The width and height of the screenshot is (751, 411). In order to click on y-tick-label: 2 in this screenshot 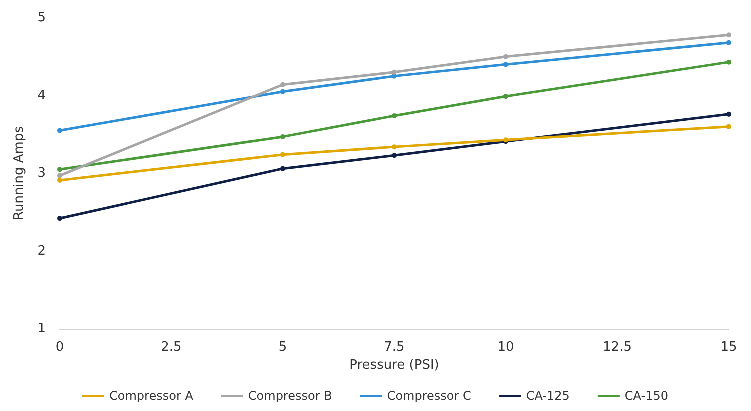, I will do `click(42, 251)`.